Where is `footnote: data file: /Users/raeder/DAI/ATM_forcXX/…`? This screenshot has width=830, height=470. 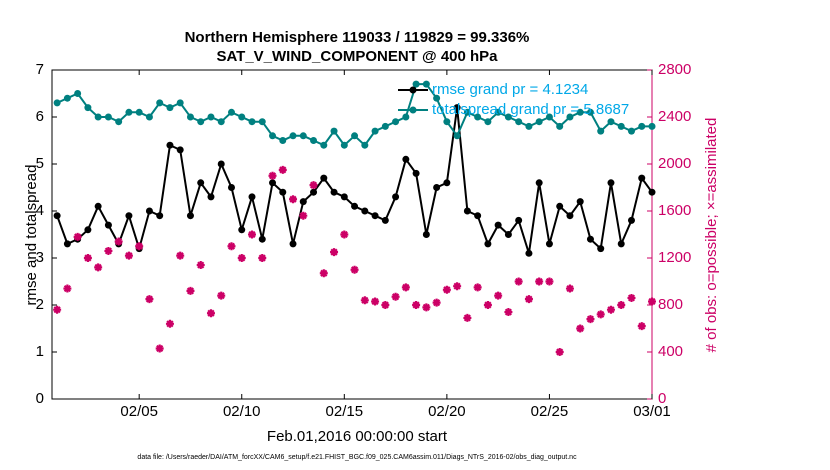
footnote: data file: /Users/raeder/DAI/ATM_forcXX/… is located at coordinates (357, 457).